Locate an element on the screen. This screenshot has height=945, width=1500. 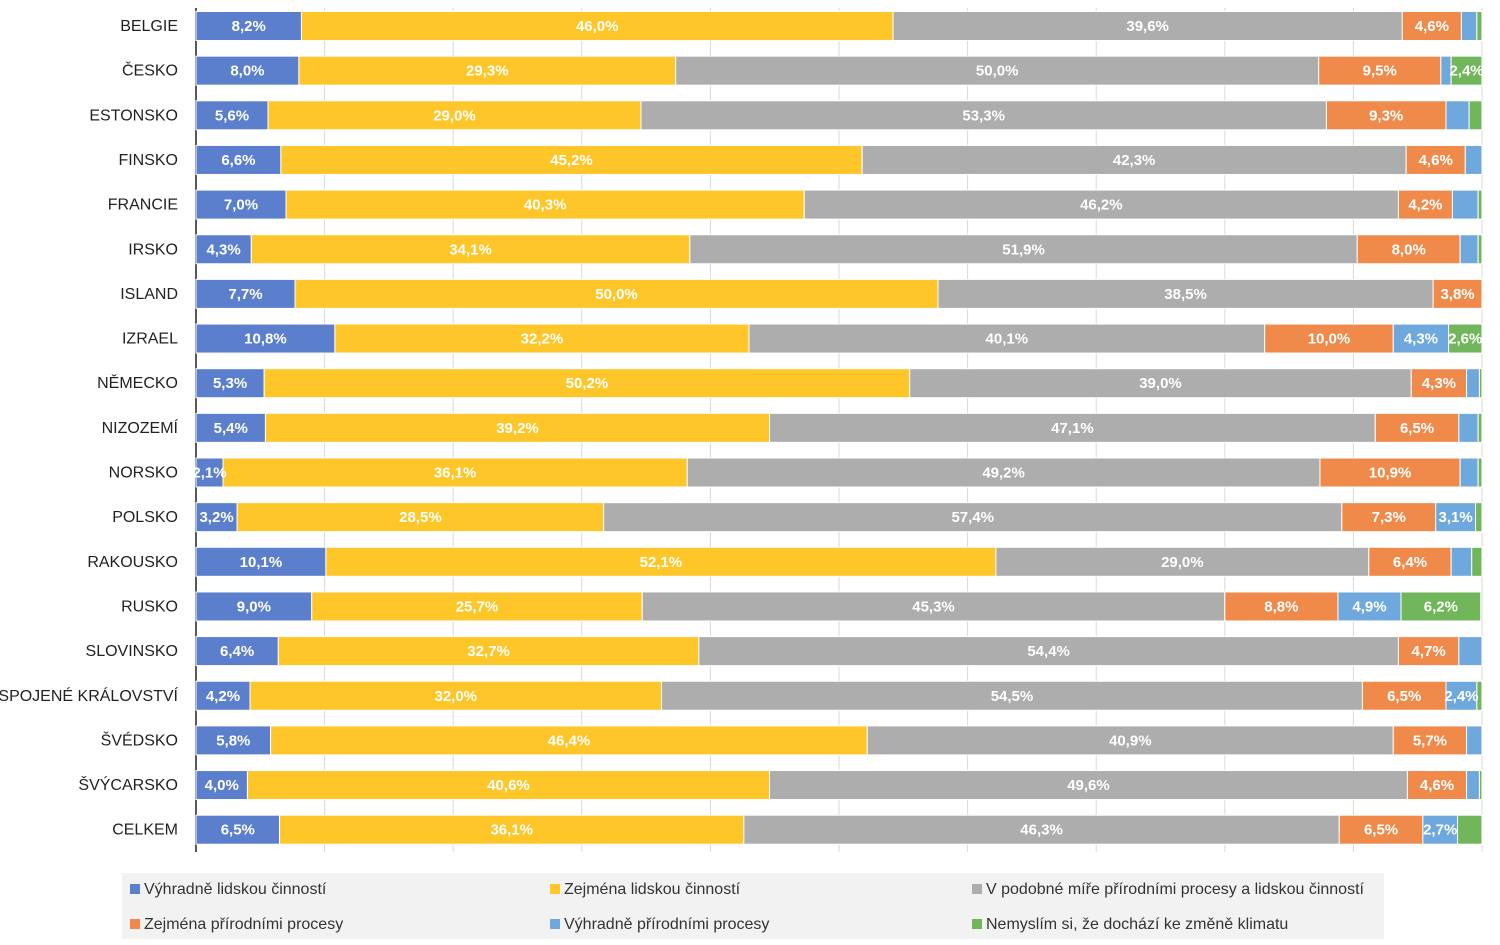
data-label: 6,6% is located at coordinates (238, 160).